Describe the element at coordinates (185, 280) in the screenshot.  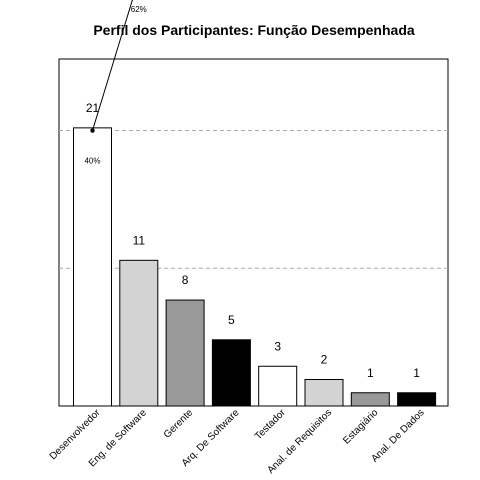
I see `value-label: 8` at that location.